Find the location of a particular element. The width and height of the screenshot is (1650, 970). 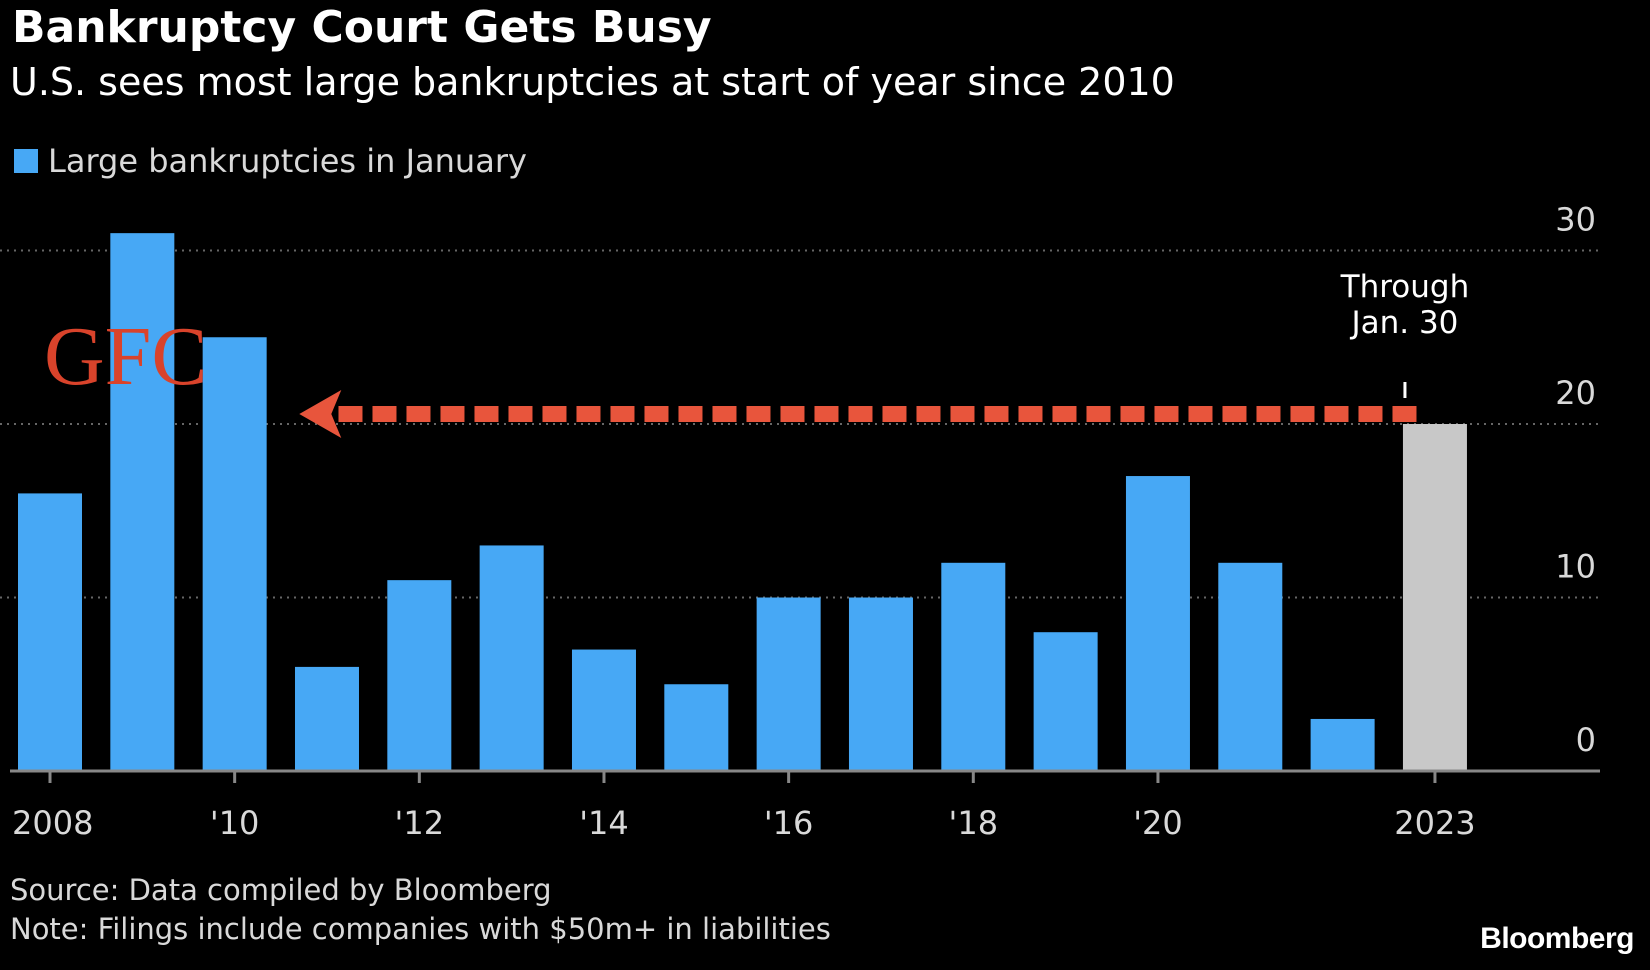

y-tick-label-0: 0 is located at coordinates (1586, 740).